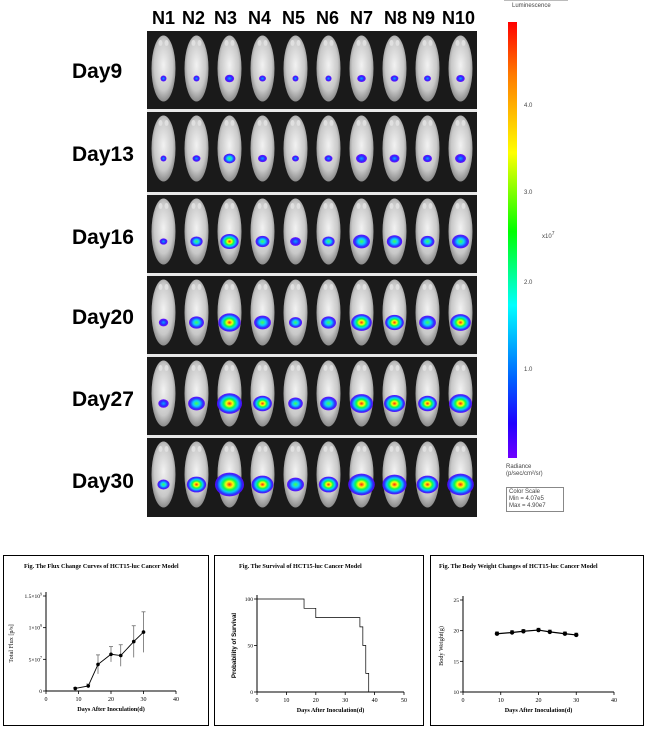 This screenshot has width=650, height=731. What do you see at coordinates (144, 700) in the screenshot?
I see `x-tick-label: 30` at bounding box center [144, 700].